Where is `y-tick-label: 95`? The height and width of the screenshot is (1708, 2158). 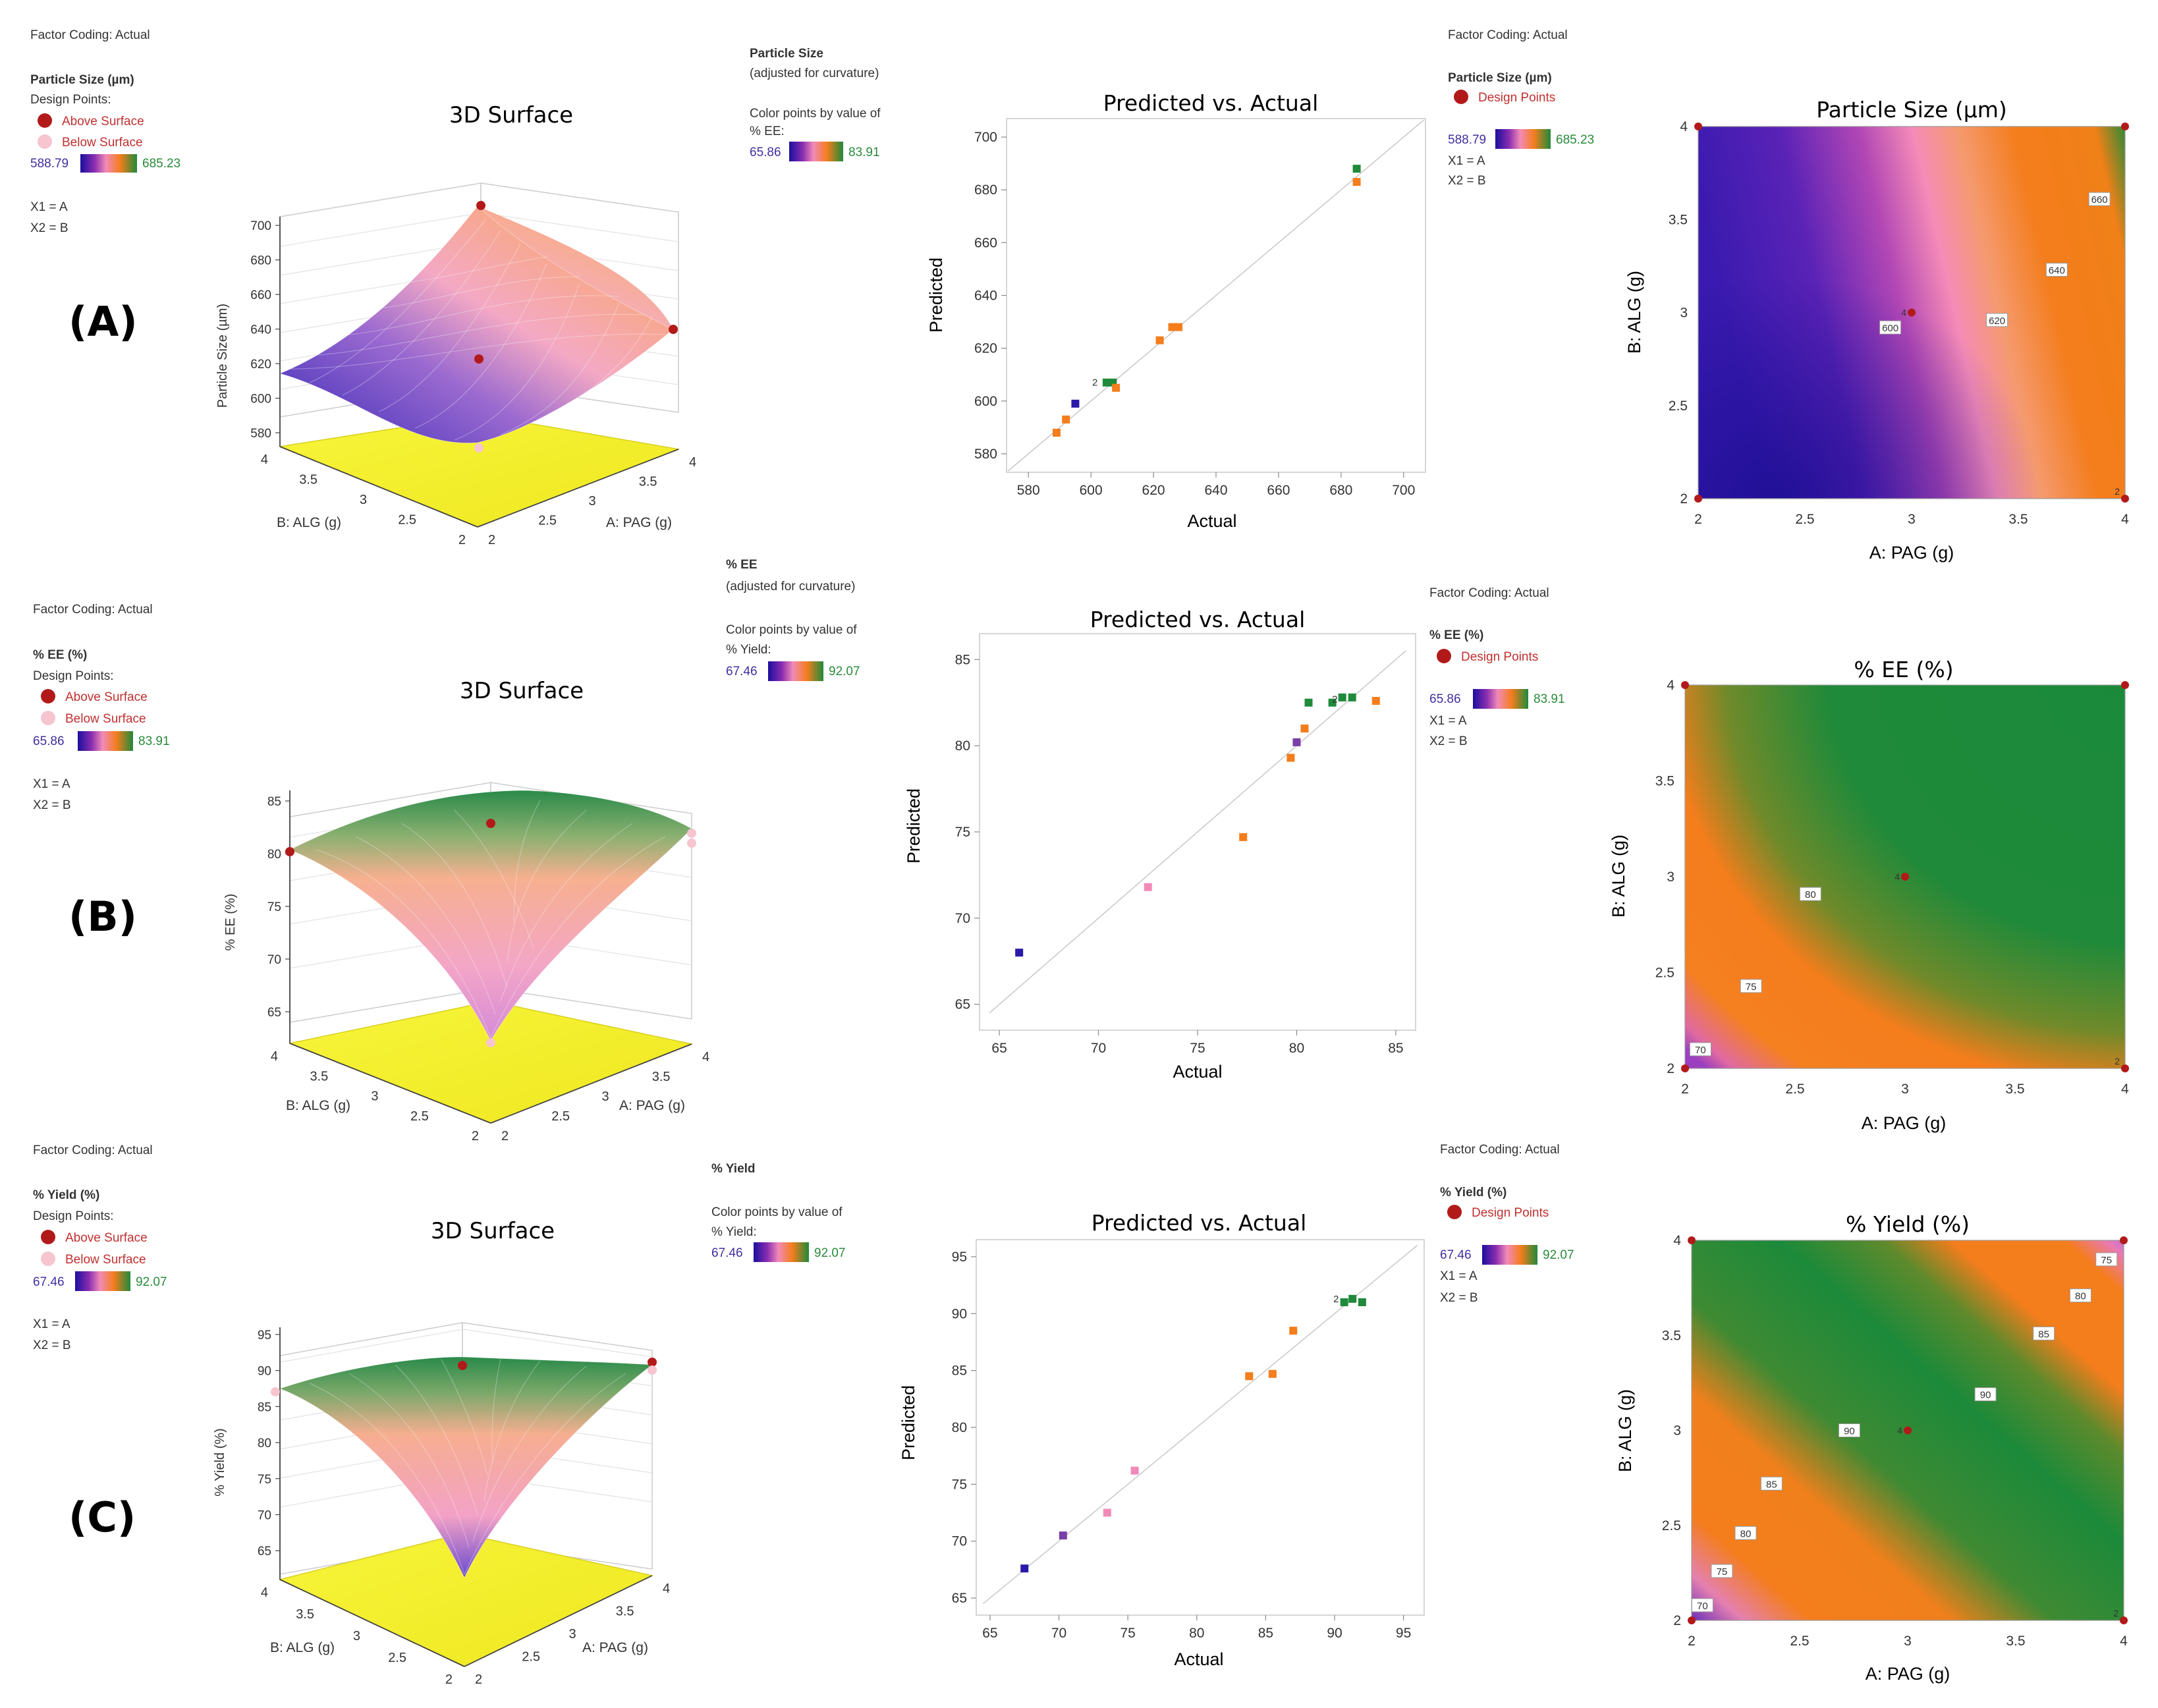 y-tick-label: 95 is located at coordinates (959, 1257).